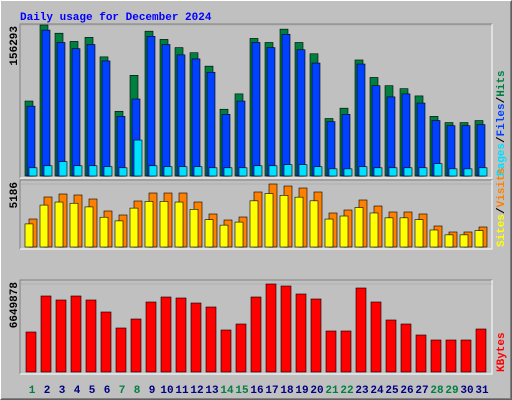 The image size is (512, 400). Describe the element at coordinates (502, 159) in the screenshot. I see `legend-entry: Pages` at that location.